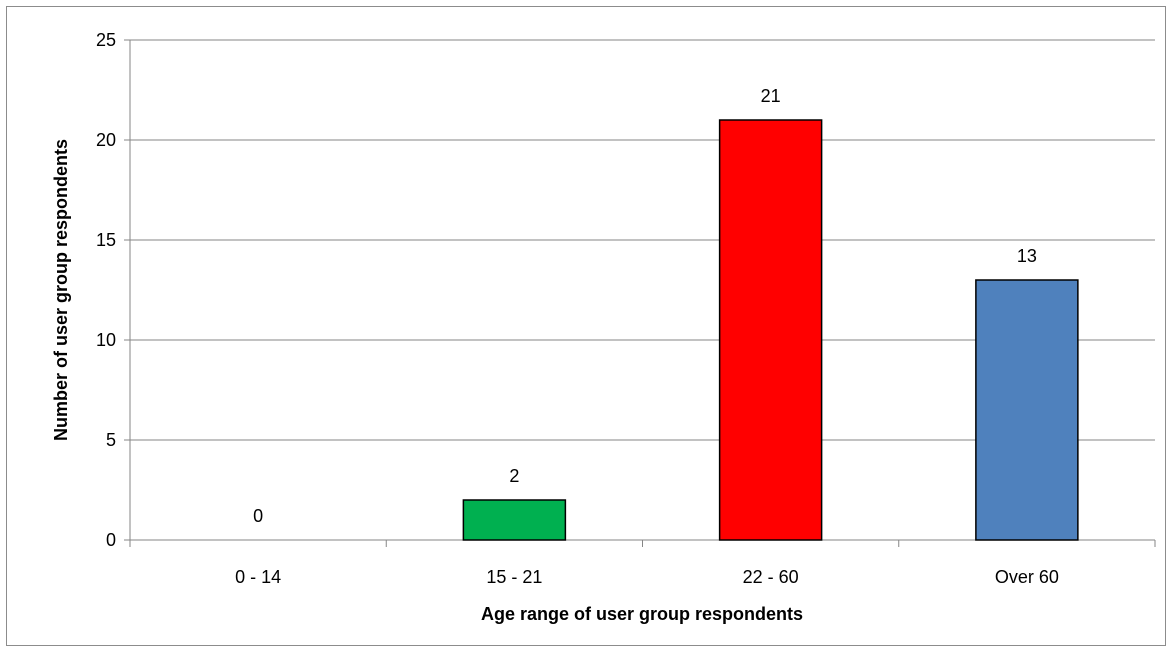 This screenshot has height=654, width=1174. Describe the element at coordinates (111, 540) in the screenshot. I see `y-tick-label: 0` at that location.